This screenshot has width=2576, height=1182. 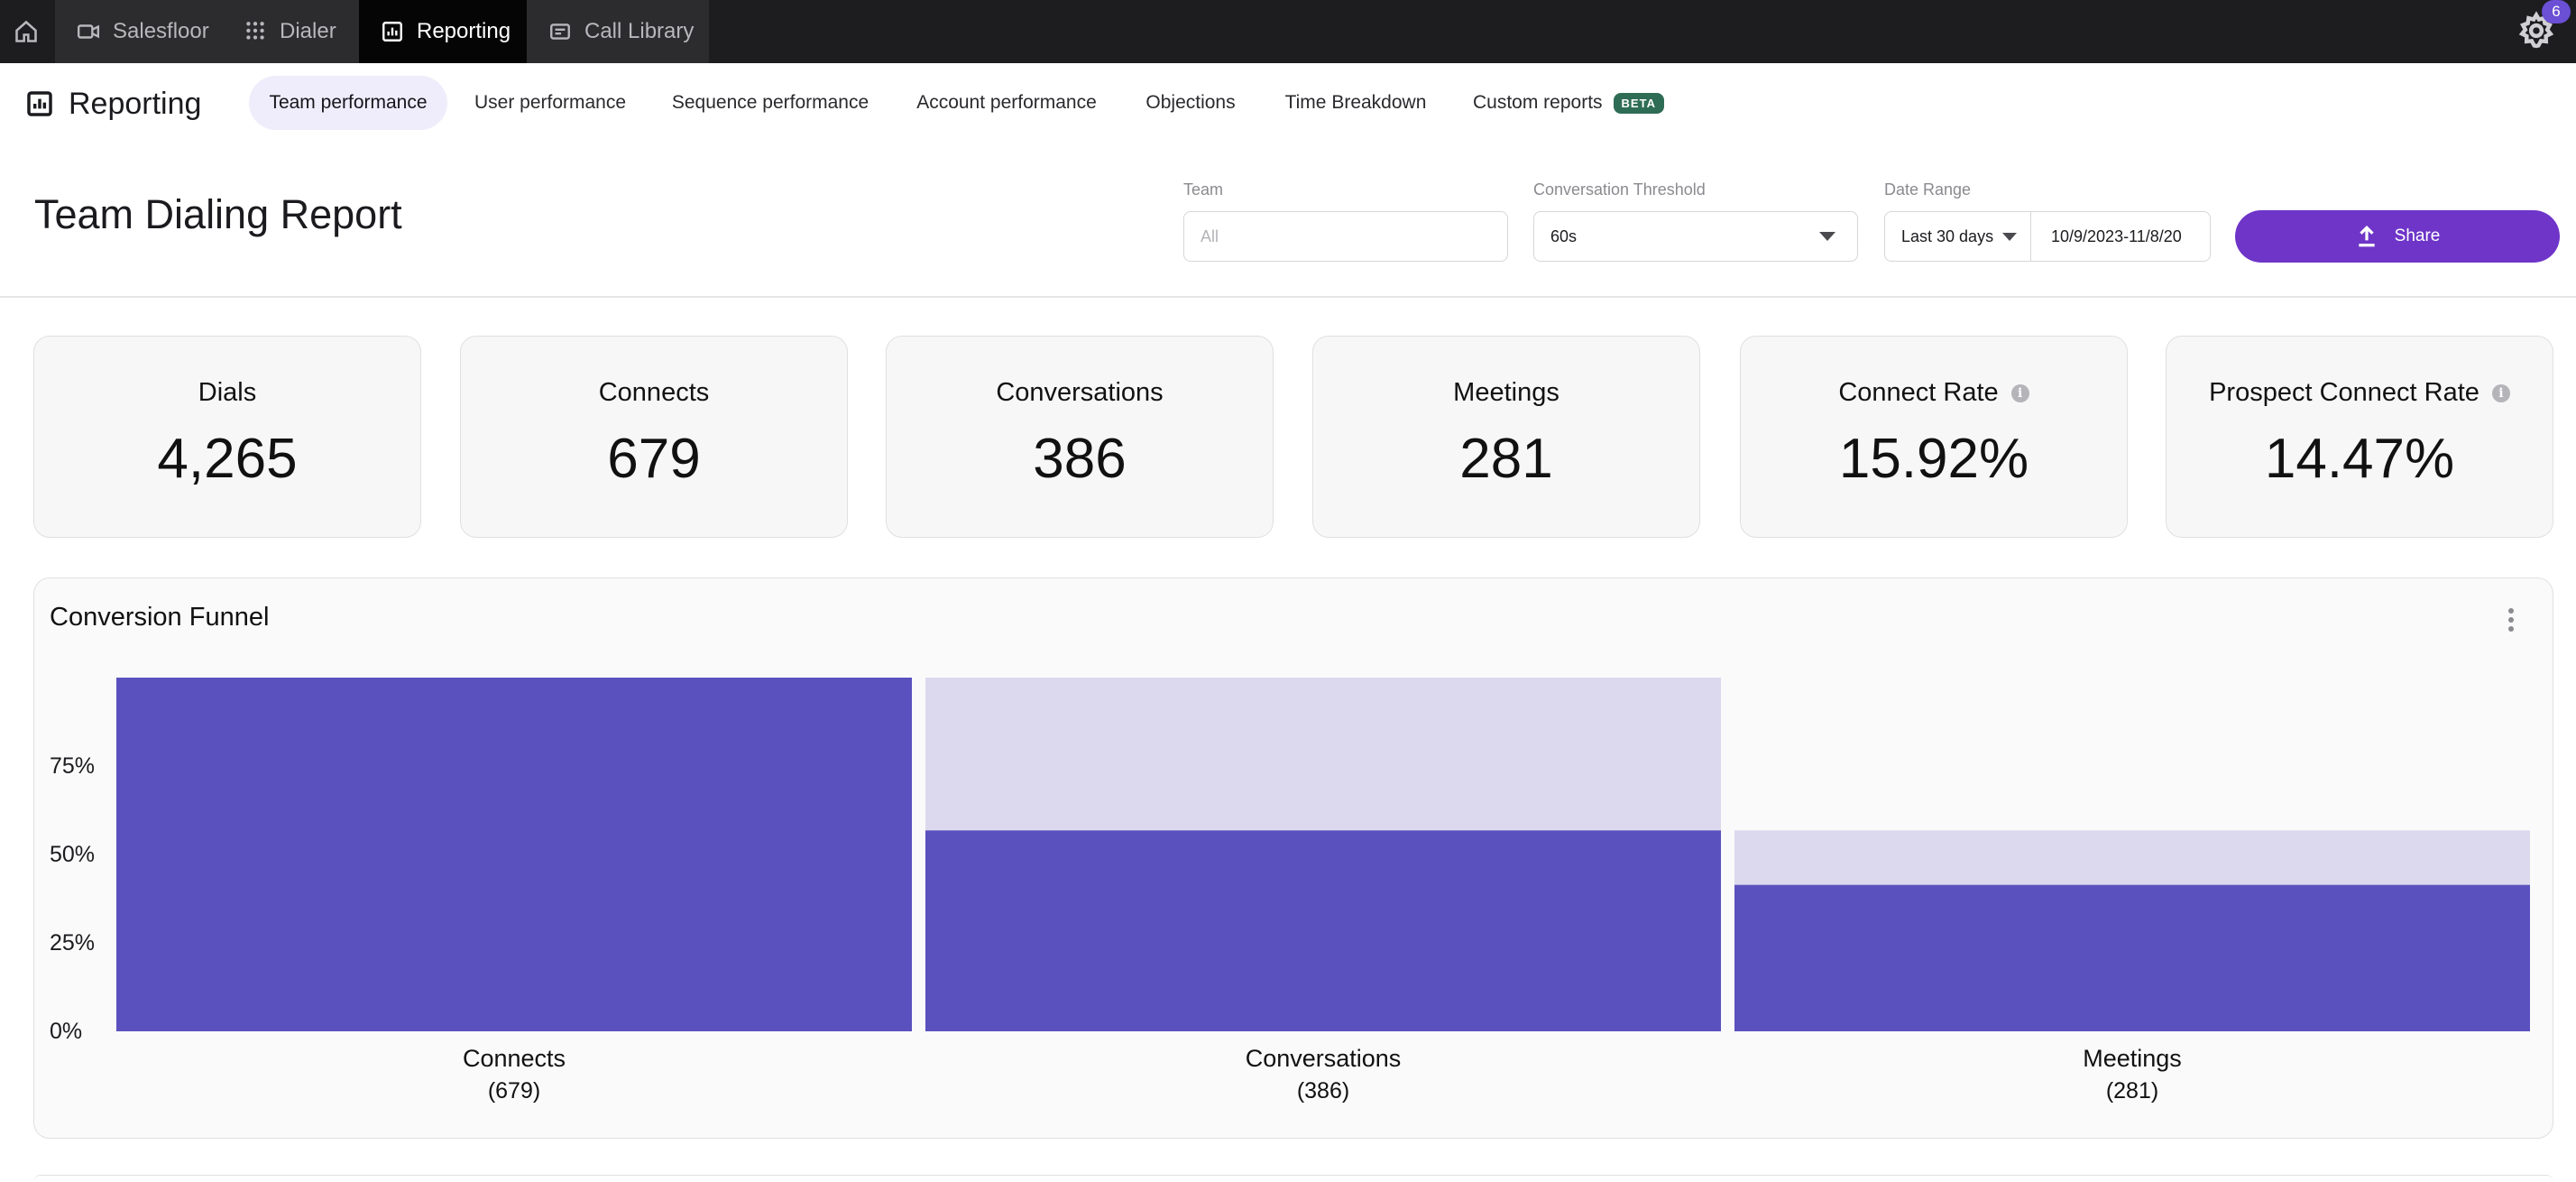 I want to click on x-category-count: (281), so click(x=2132, y=1091).